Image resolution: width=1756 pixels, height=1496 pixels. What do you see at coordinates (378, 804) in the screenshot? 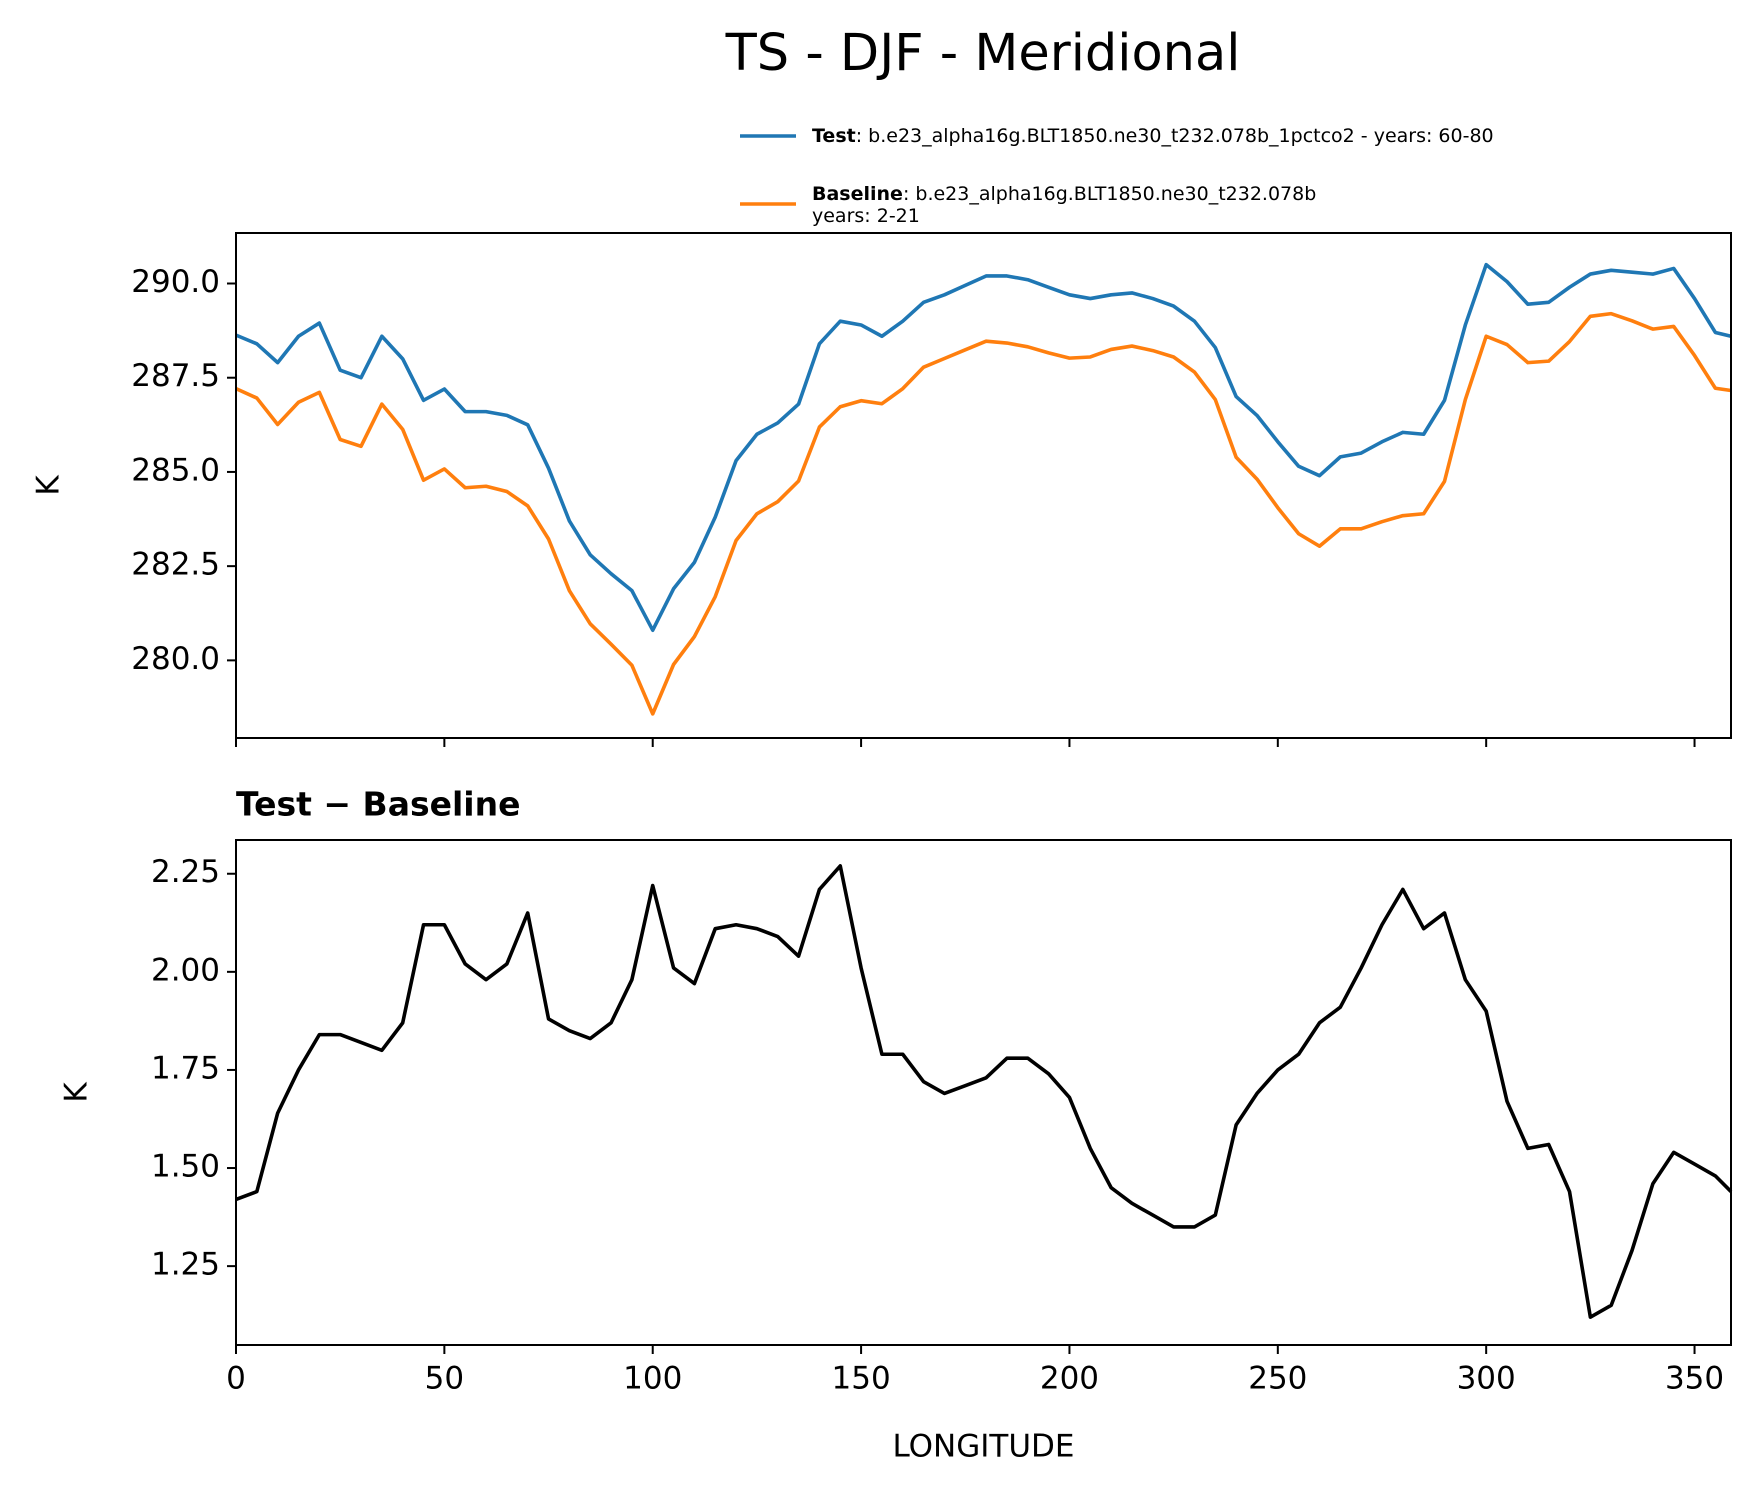
I see `axes-title: Test − Baseline` at bounding box center [378, 804].